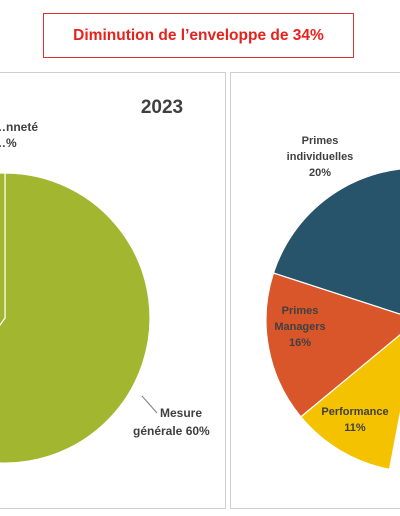  Describe the element at coordinates (300, 343) in the screenshot. I see `label-primes-managers-line3: 16%` at that location.